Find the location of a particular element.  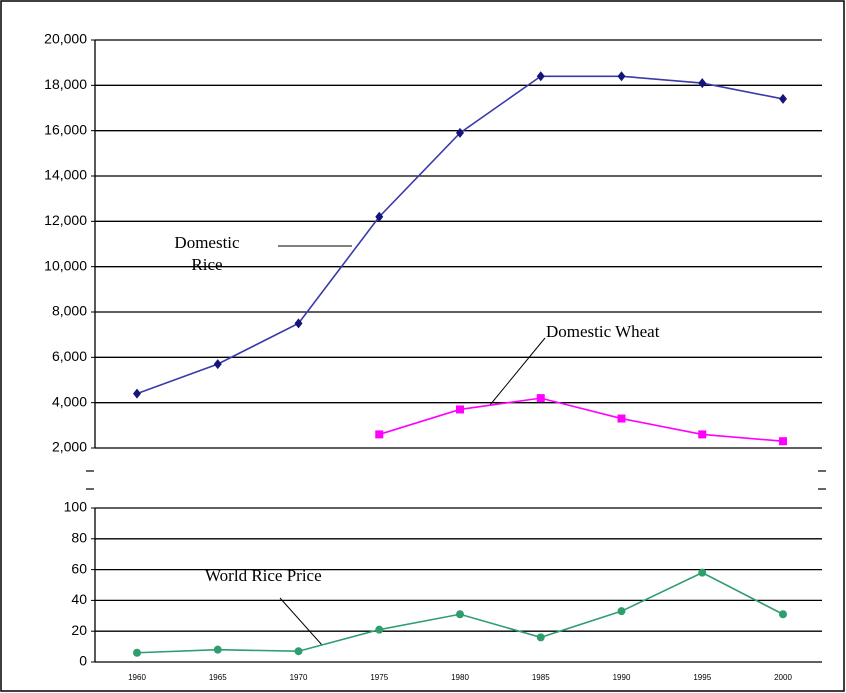

y-tick-label: 16,000 is located at coordinates (65, 129).